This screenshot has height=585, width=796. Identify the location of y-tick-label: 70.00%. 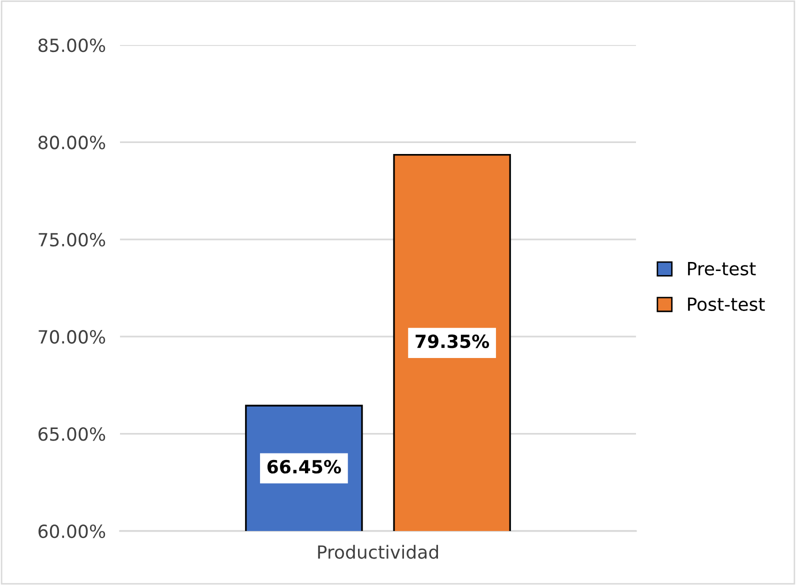
(72, 337).